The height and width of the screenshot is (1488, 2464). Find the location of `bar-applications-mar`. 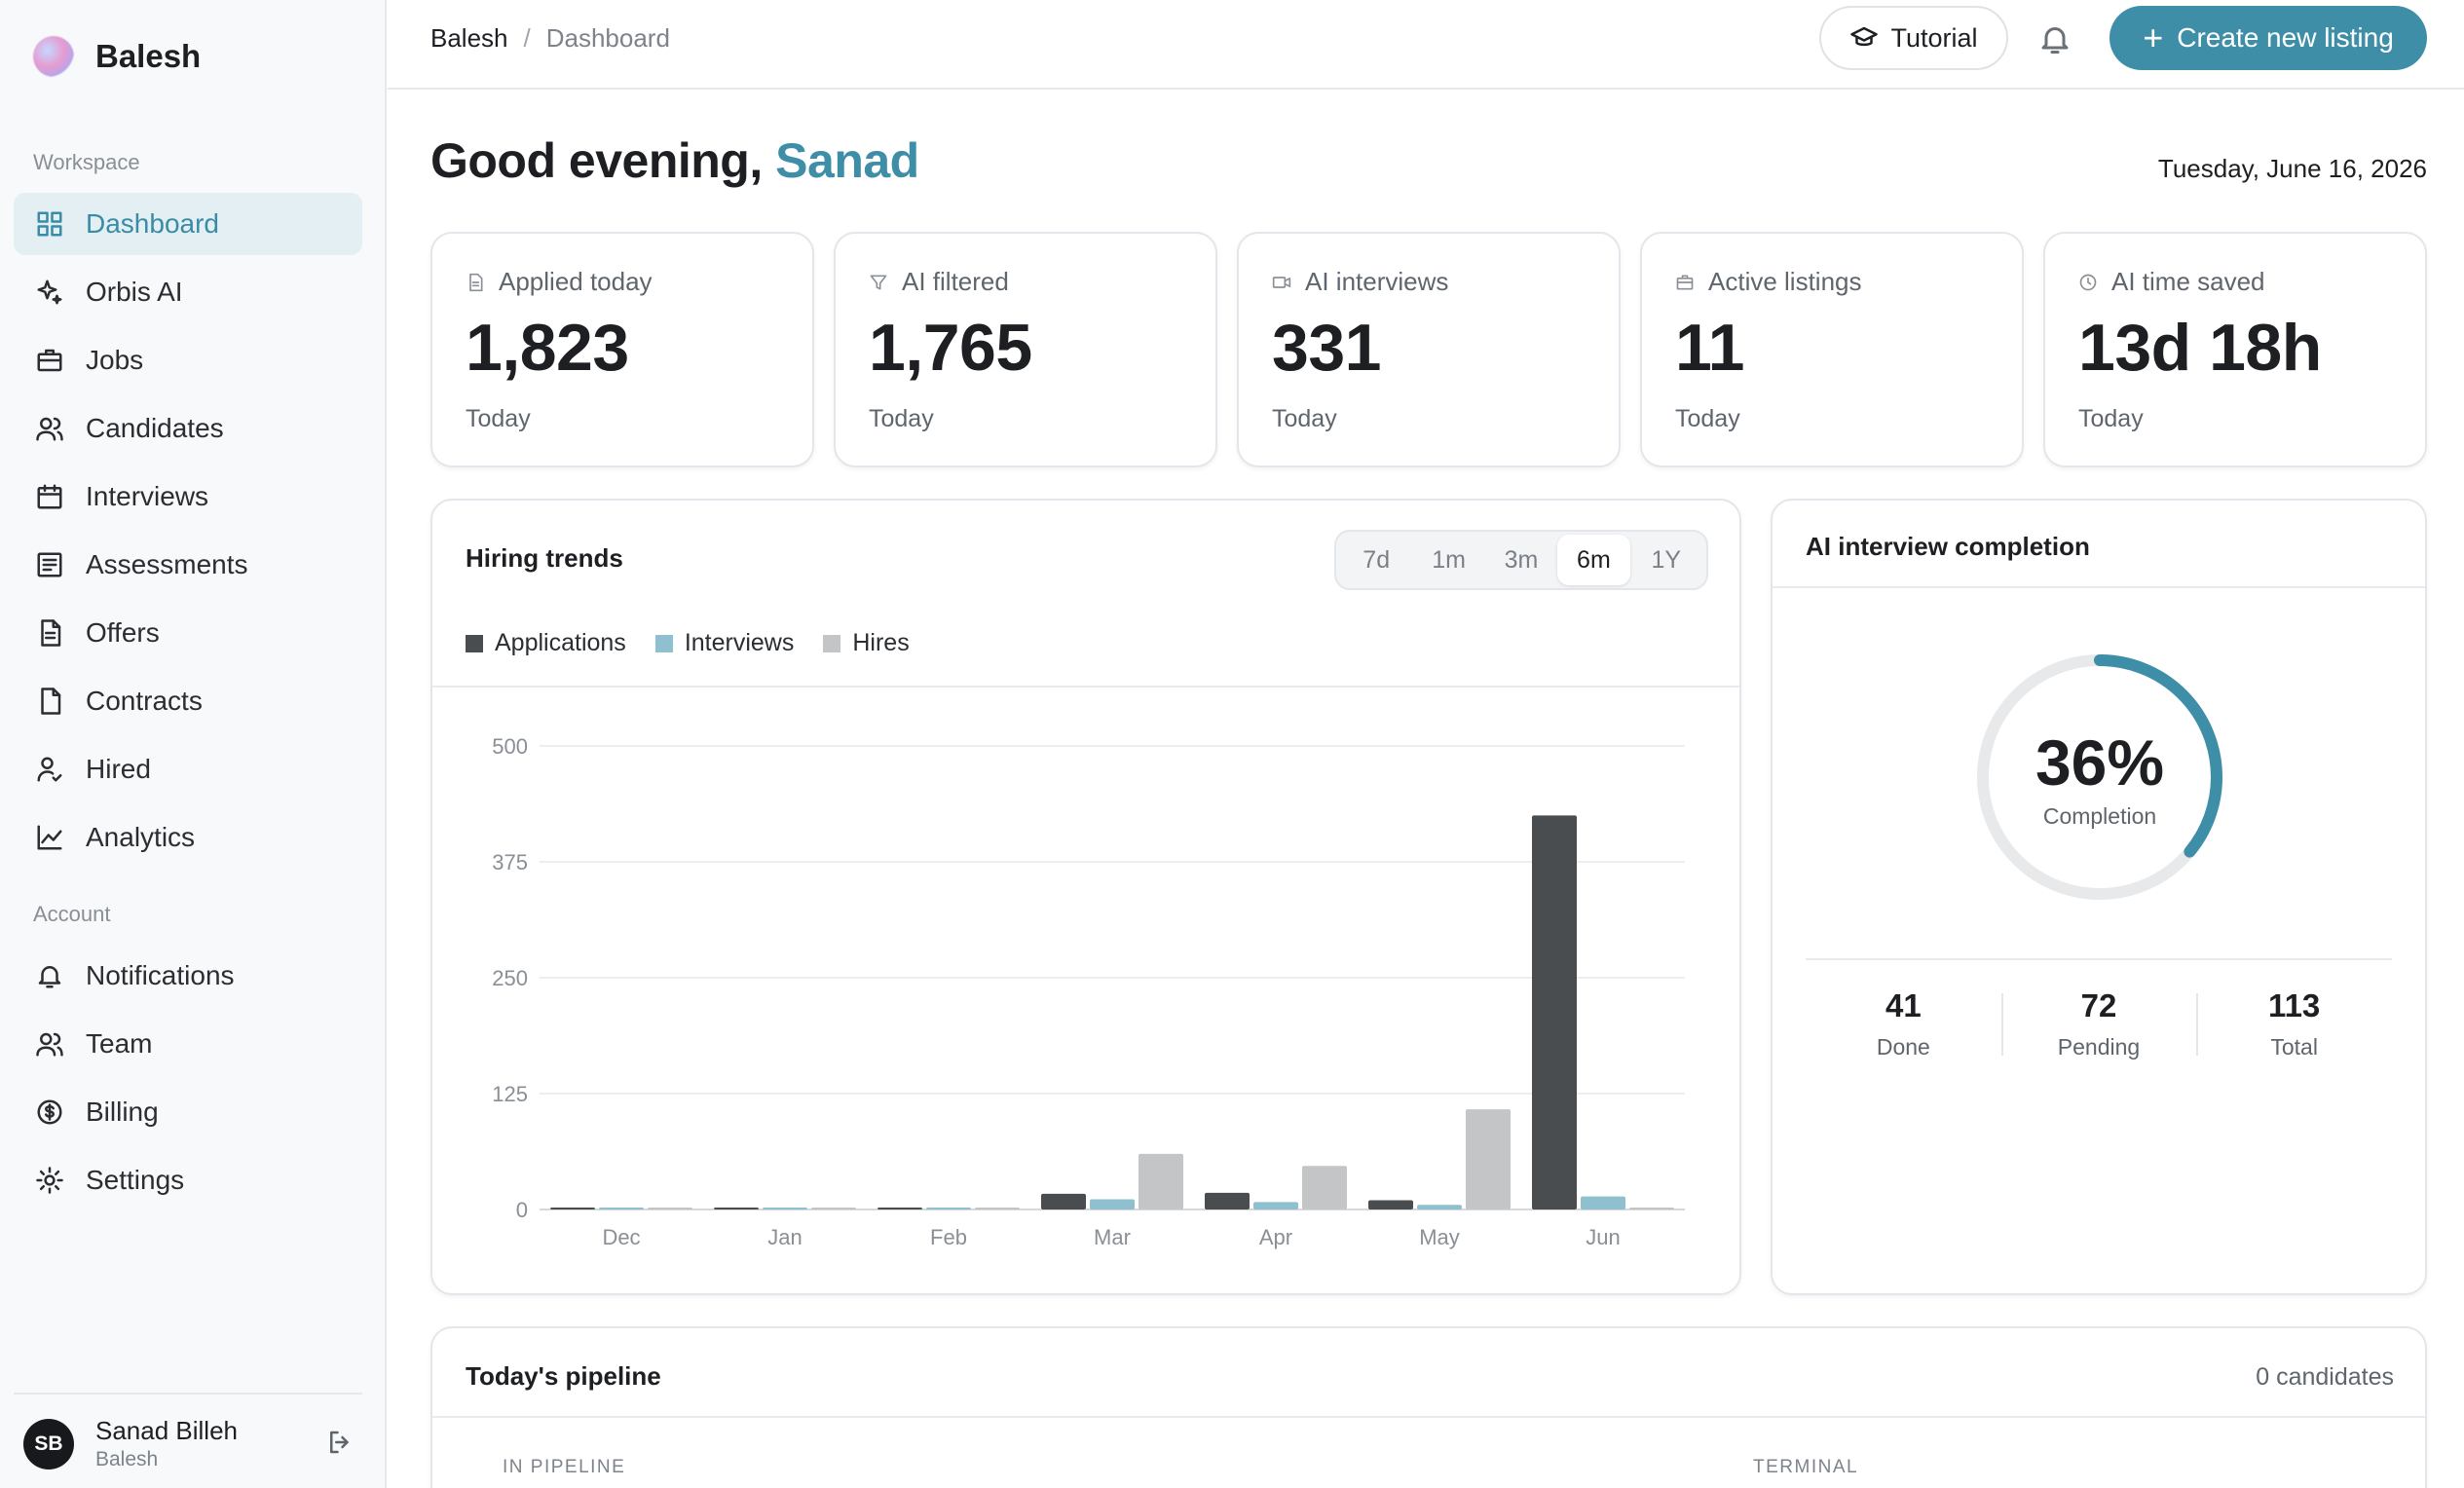

bar-applications-mar is located at coordinates (1063, 1201).